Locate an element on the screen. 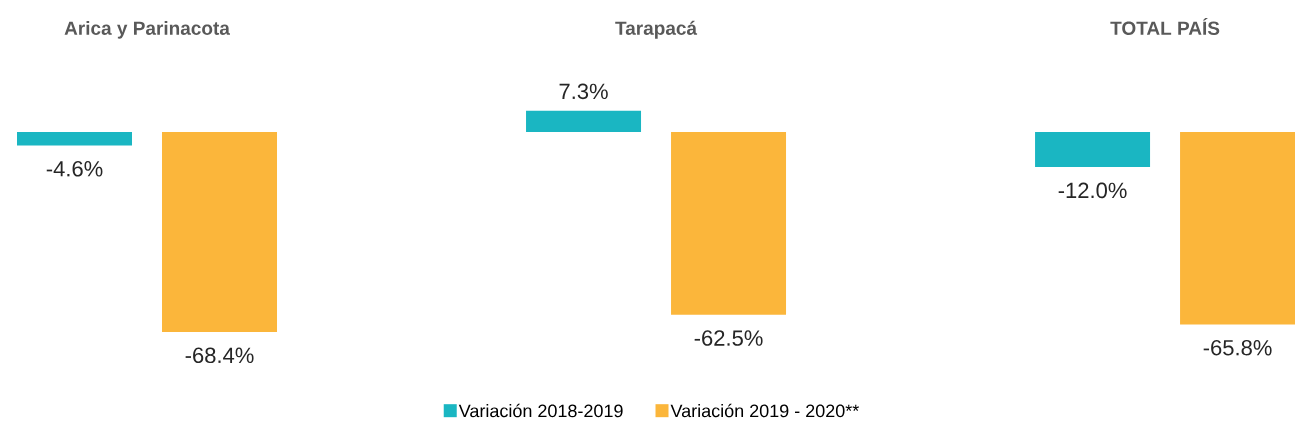  legend-label: Variación 2019 - 2020** is located at coordinates (764, 410).